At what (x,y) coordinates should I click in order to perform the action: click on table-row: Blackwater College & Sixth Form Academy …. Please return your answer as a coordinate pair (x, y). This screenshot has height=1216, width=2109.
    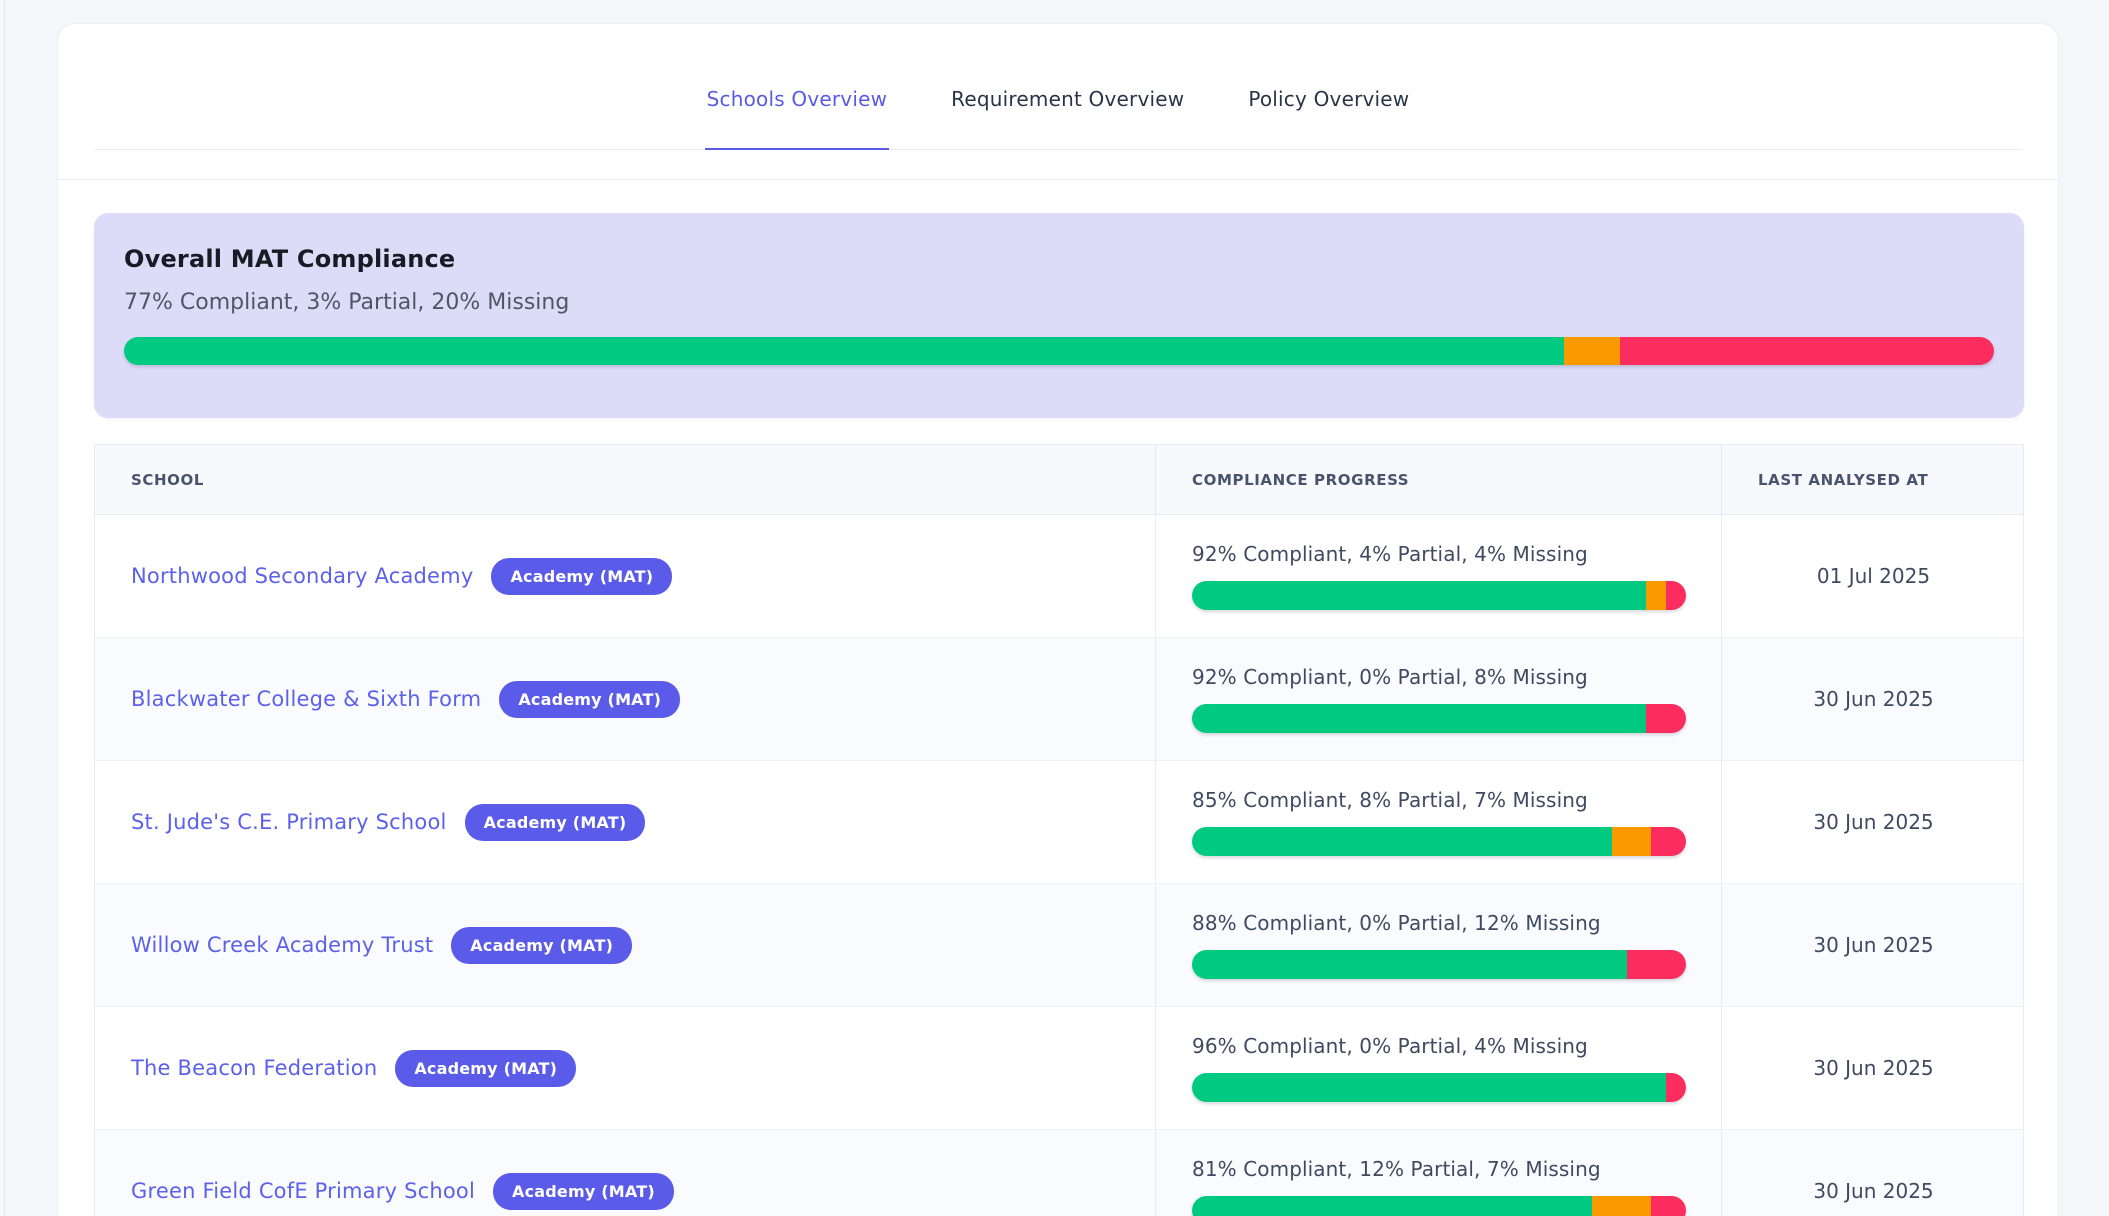
    Looking at the image, I should click on (1059, 699).